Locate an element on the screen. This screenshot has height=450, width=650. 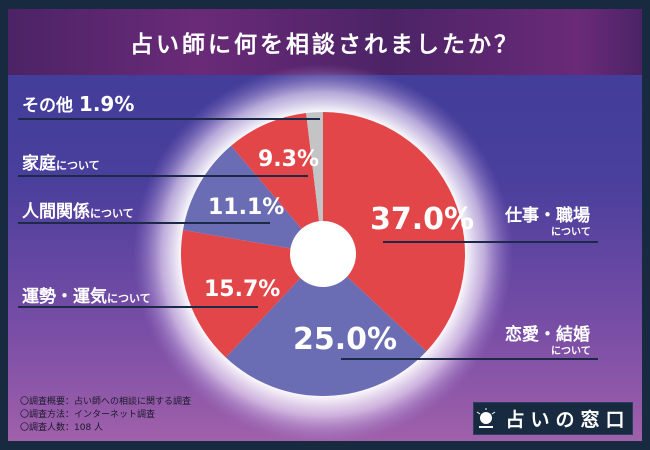
title-bar: 占い師に何を相談されましたか？ is located at coordinates (325, 42).